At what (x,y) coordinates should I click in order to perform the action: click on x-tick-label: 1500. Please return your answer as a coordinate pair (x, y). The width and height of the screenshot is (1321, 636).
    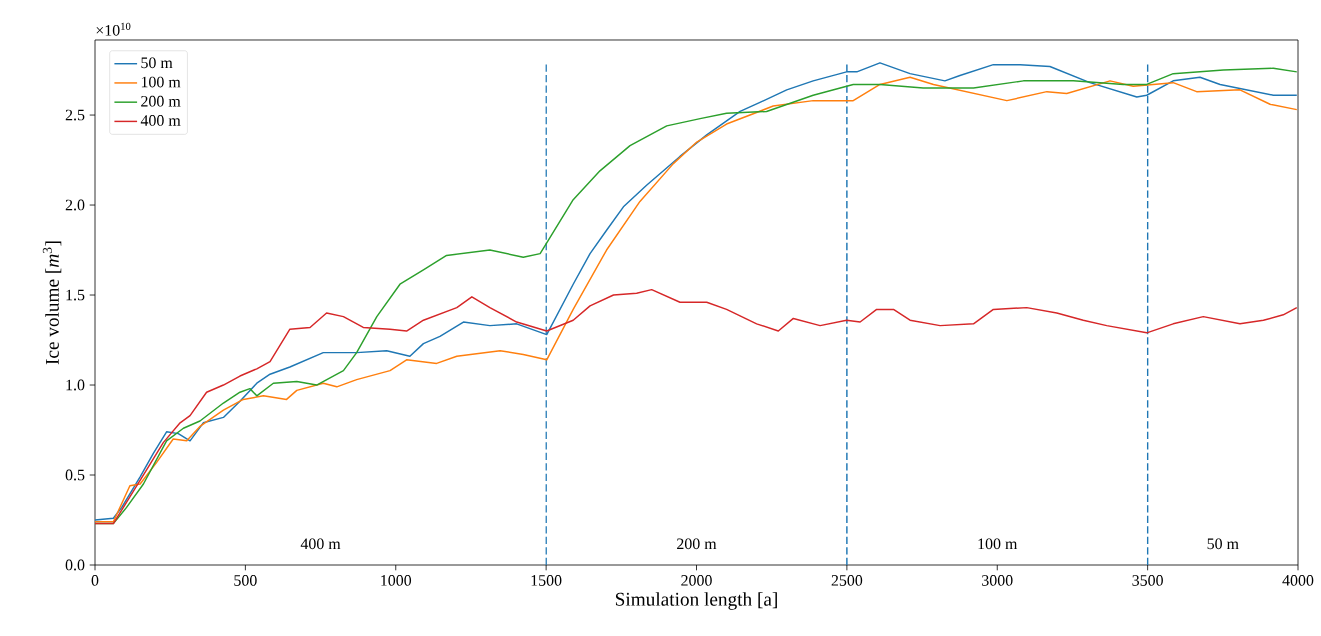
    Looking at the image, I should click on (546, 580).